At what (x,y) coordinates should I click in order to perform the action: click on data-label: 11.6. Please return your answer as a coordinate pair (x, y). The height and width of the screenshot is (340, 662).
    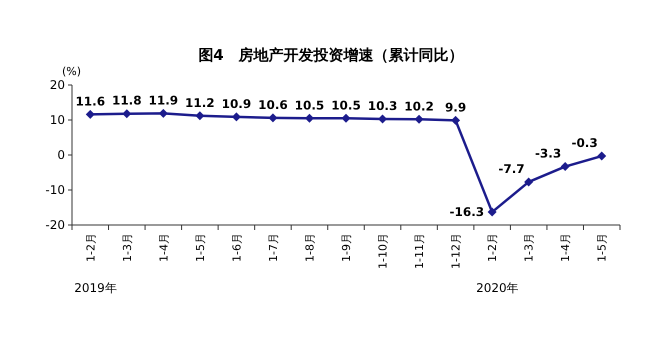
    Looking at the image, I should click on (90, 101).